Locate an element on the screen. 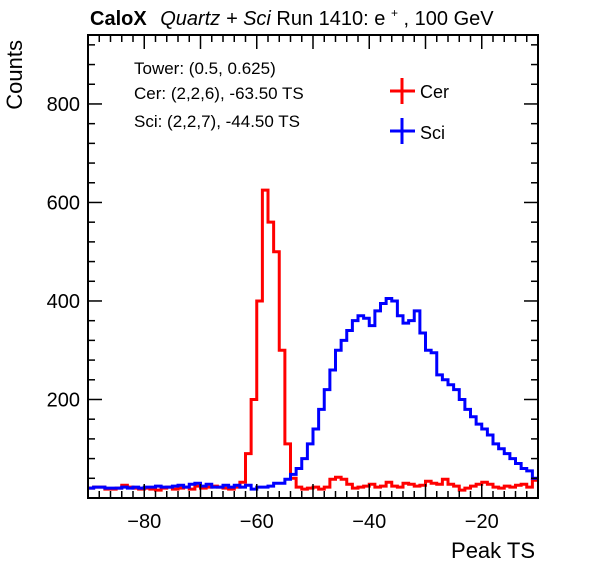  info-line-sci: Sci: (2,2,7), -44.50 TS is located at coordinates (217, 121).